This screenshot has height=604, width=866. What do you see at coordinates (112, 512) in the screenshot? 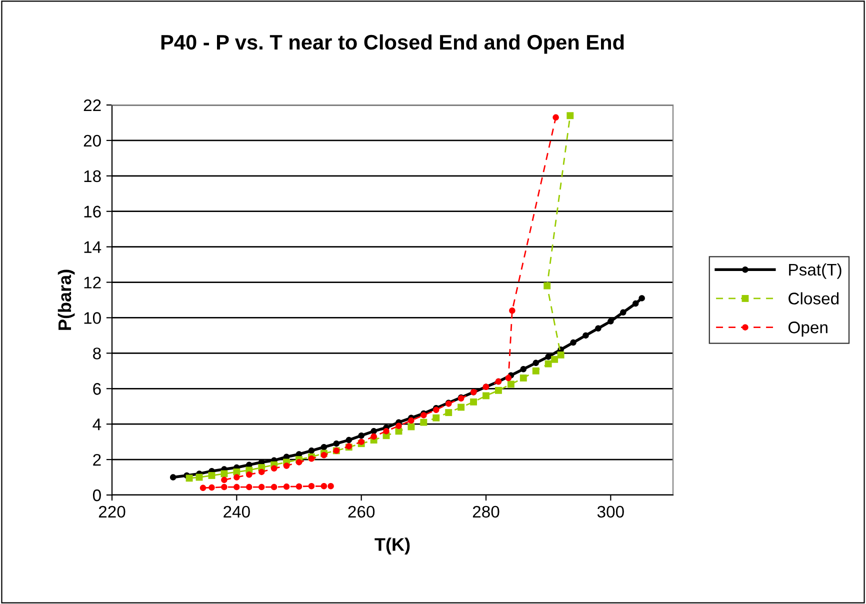
I see `x-tick-label: 220` at bounding box center [112, 512].